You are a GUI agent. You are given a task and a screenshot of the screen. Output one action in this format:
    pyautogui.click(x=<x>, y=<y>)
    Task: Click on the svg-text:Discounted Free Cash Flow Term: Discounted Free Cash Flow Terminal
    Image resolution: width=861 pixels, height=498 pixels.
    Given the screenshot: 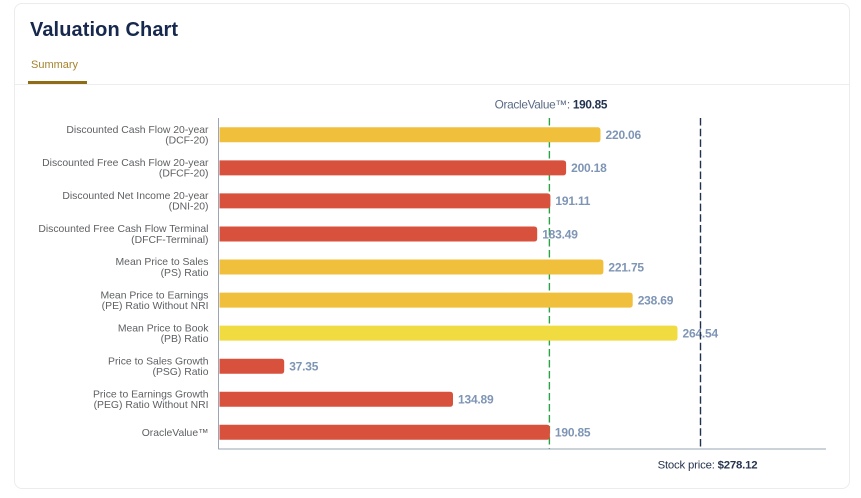 What is the action you would take?
    pyautogui.click(x=123, y=229)
    